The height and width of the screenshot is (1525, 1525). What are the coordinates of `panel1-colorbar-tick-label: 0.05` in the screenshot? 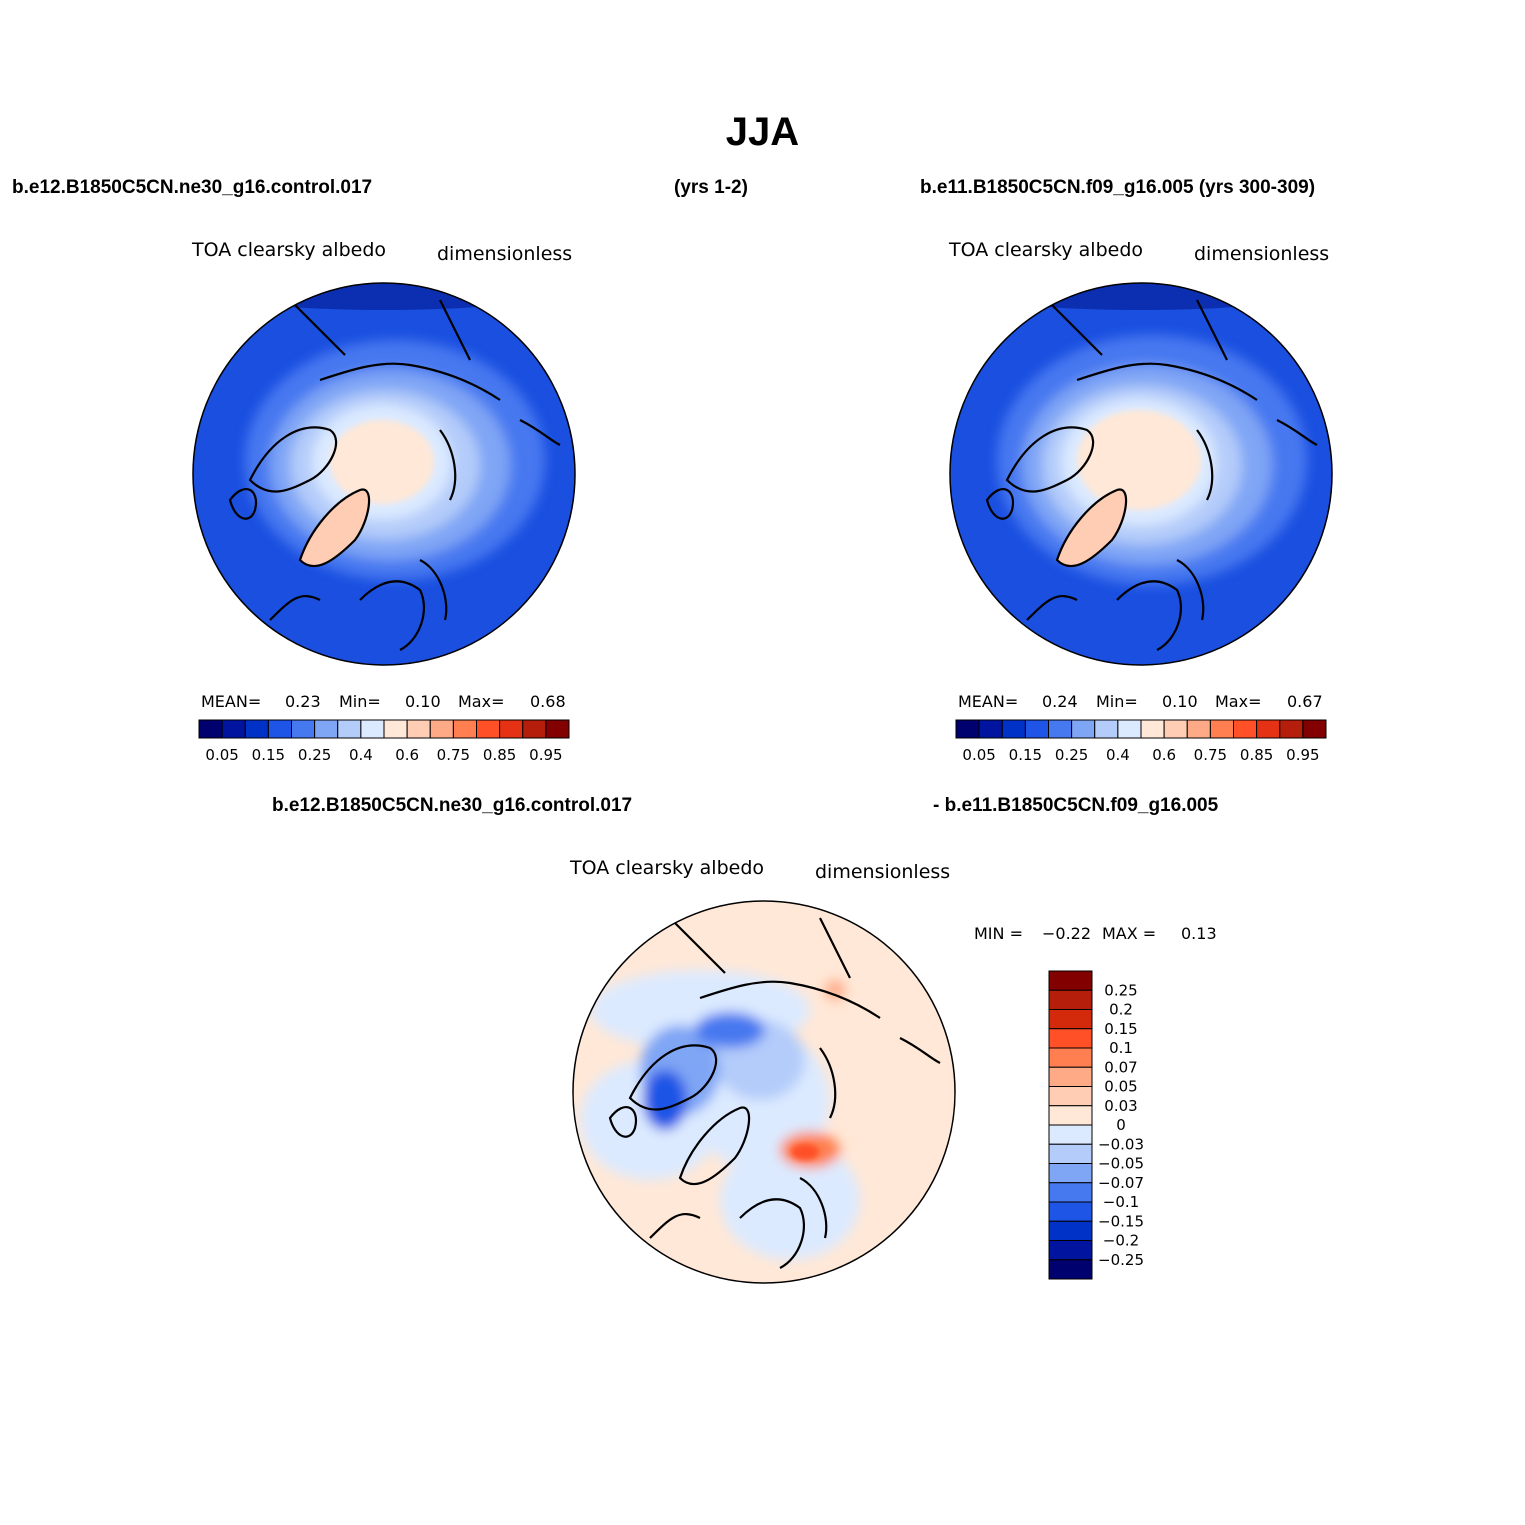 It's located at (221, 755).